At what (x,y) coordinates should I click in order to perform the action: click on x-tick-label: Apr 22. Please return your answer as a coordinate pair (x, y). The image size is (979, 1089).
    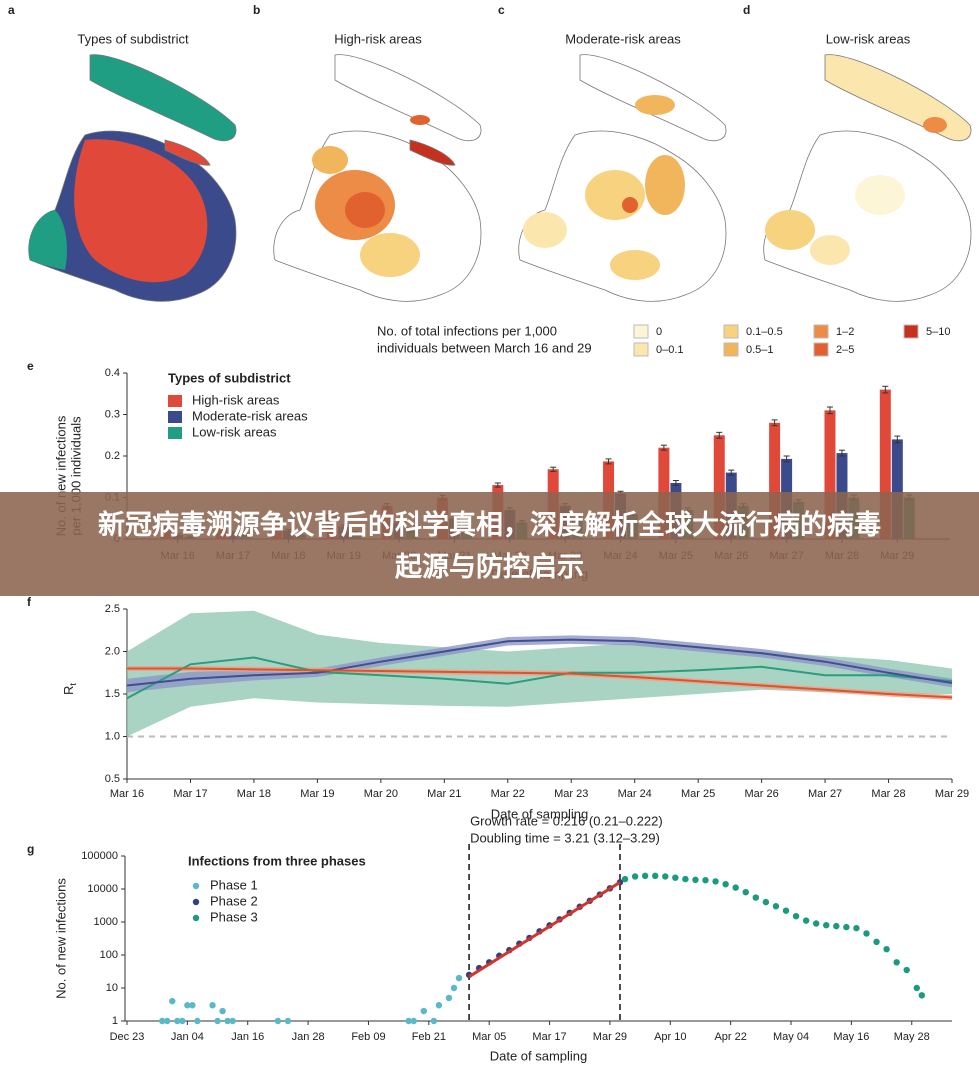
    Looking at the image, I should click on (730, 1037).